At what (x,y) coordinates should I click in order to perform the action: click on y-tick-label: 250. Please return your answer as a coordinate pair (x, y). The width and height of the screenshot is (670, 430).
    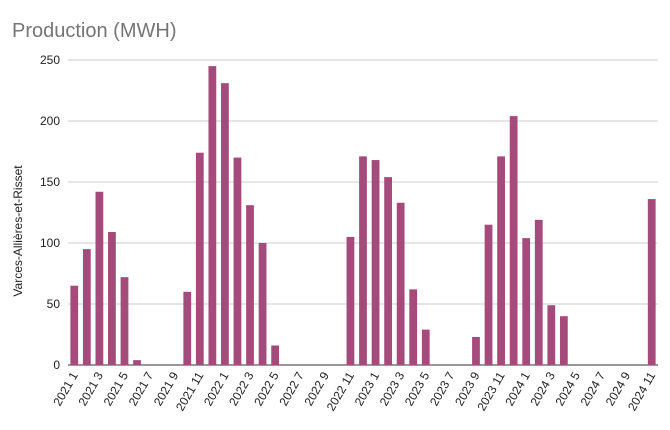
    Looking at the image, I should click on (50, 60).